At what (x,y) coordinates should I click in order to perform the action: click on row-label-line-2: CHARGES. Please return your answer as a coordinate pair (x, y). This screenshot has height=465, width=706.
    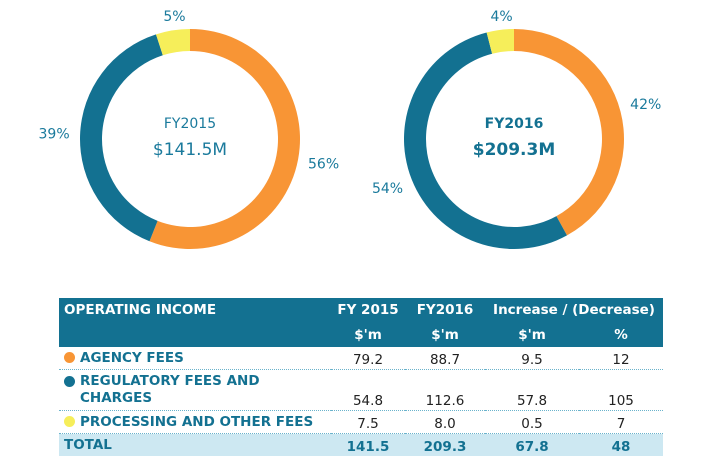
    Looking at the image, I should click on (116, 398).